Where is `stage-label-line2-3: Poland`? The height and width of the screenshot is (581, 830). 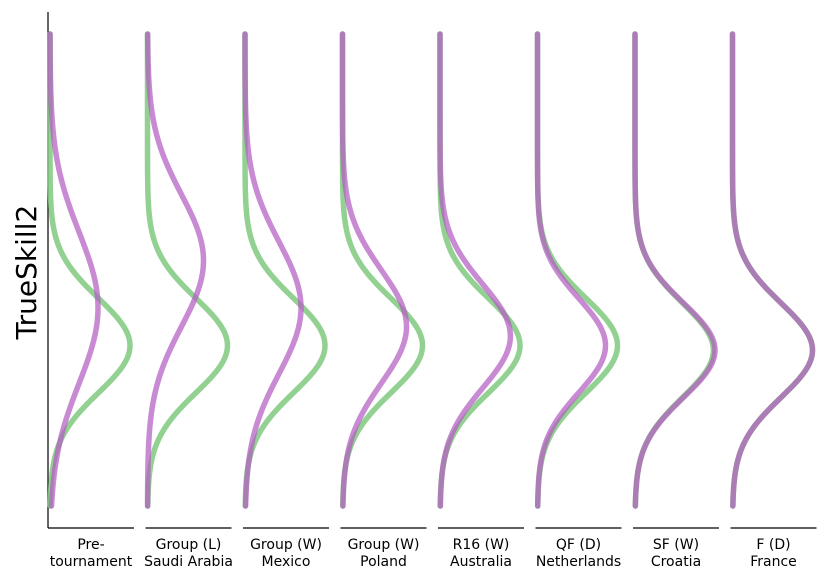 stage-label-line2-3: Poland is located at coordinates (383, 562).